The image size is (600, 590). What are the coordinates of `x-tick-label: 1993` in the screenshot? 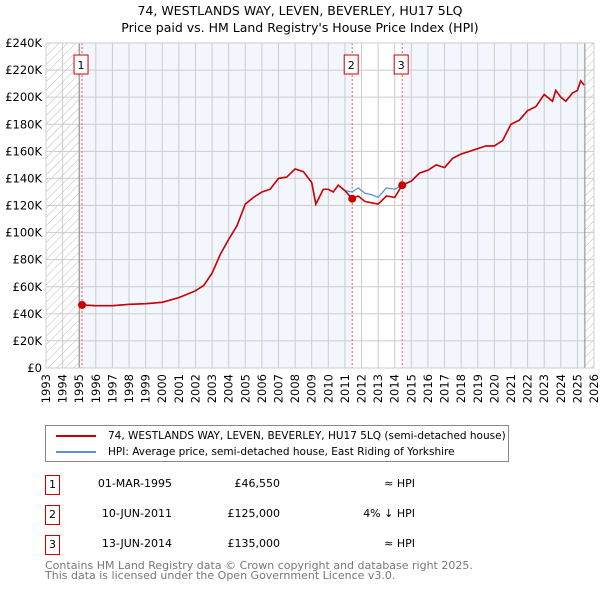 It's located at (46, 388).